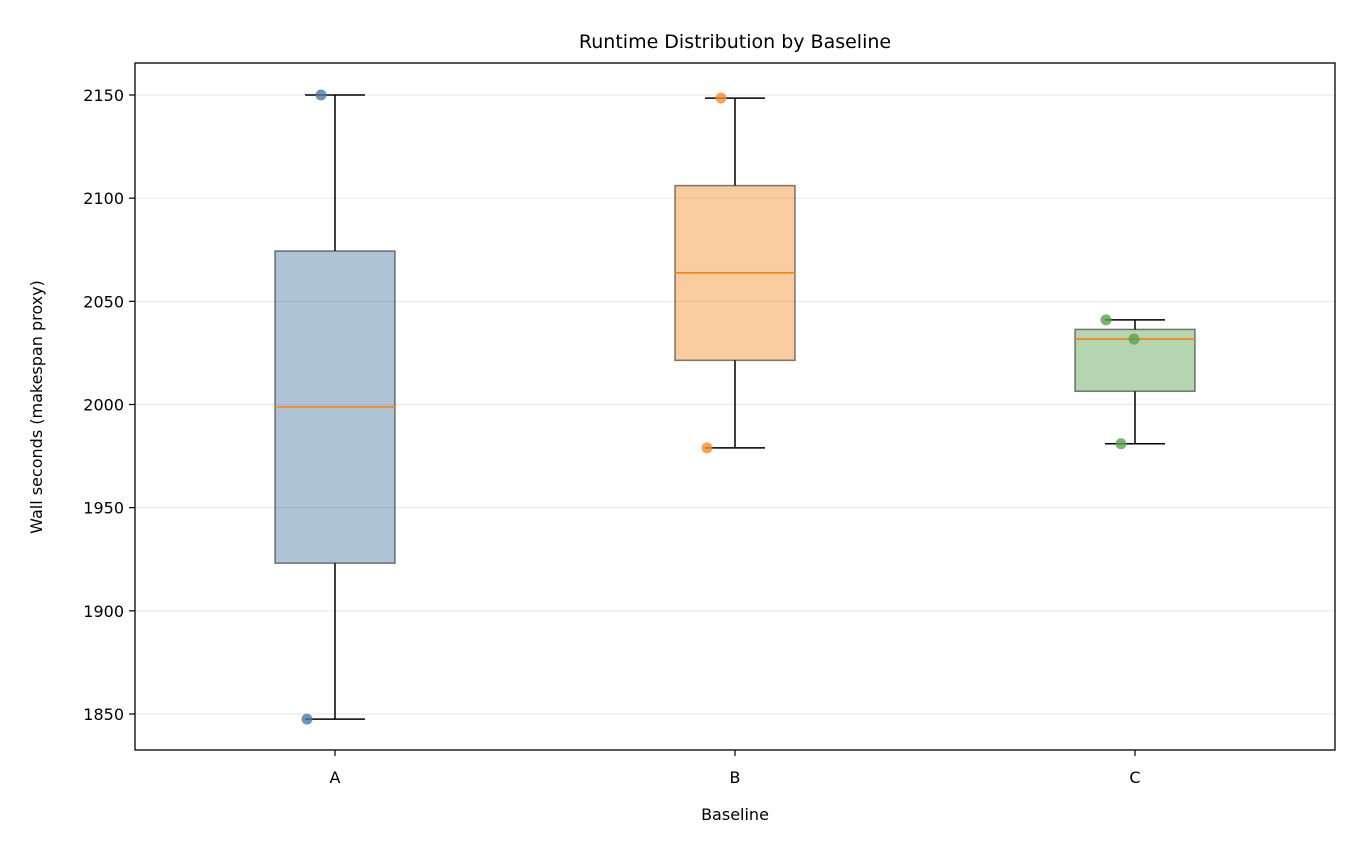  What do you see at coordinates (735, 42) in the screenshot?
I see `chart-title: Runtime Distribution by Baseline` at bounding box center [735, 42].